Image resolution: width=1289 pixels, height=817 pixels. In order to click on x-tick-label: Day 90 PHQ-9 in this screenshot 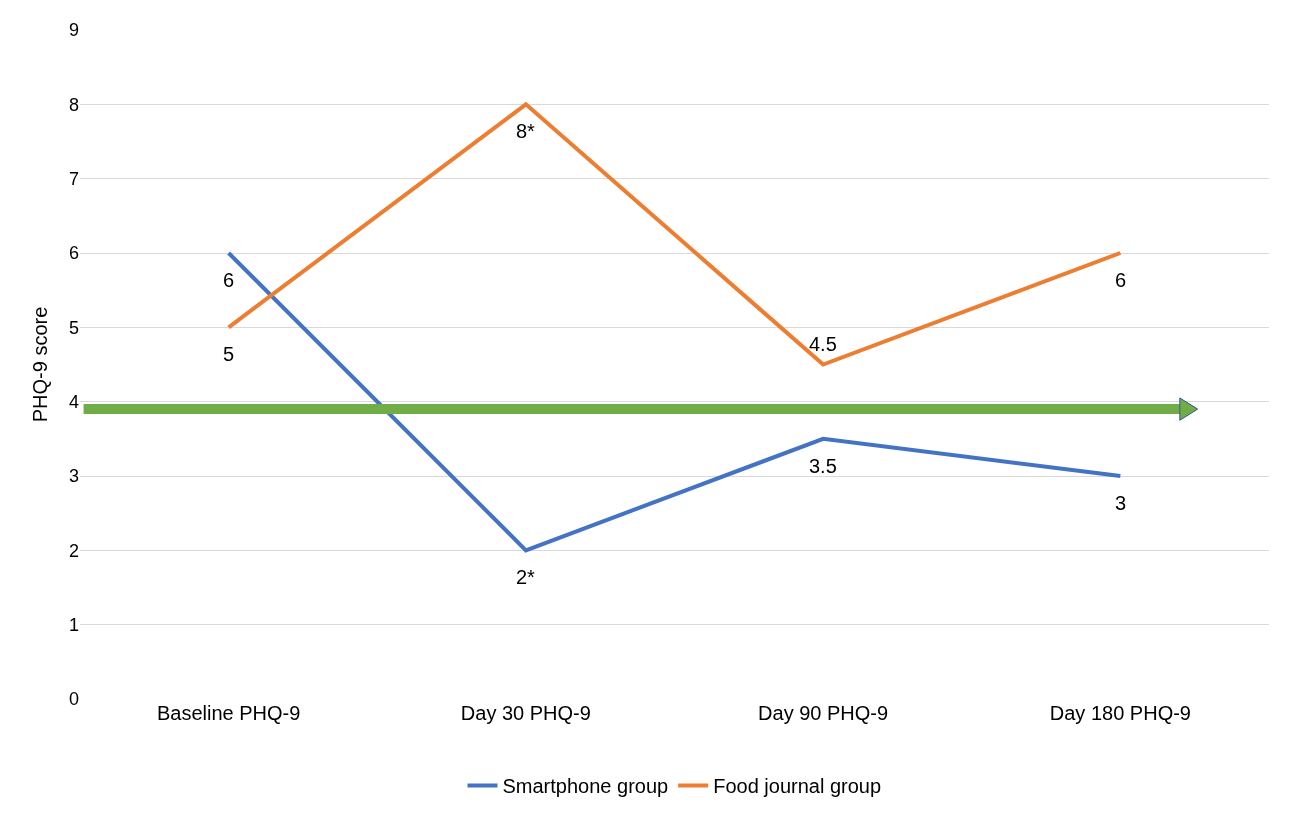, I will do `click(823, 713)`.